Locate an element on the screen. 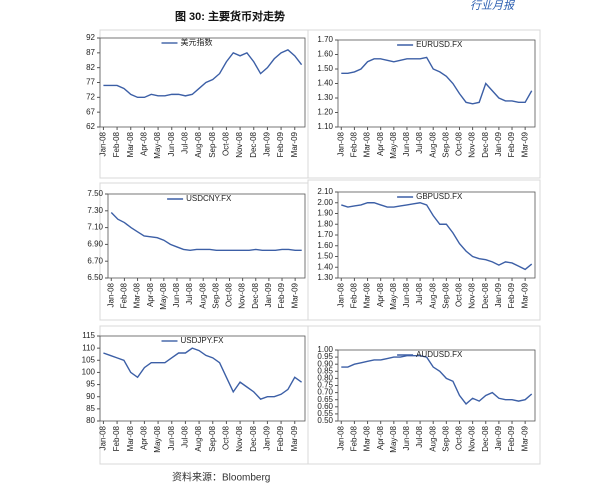  y-tick-label: 67 is located at coordinates (90, 111).